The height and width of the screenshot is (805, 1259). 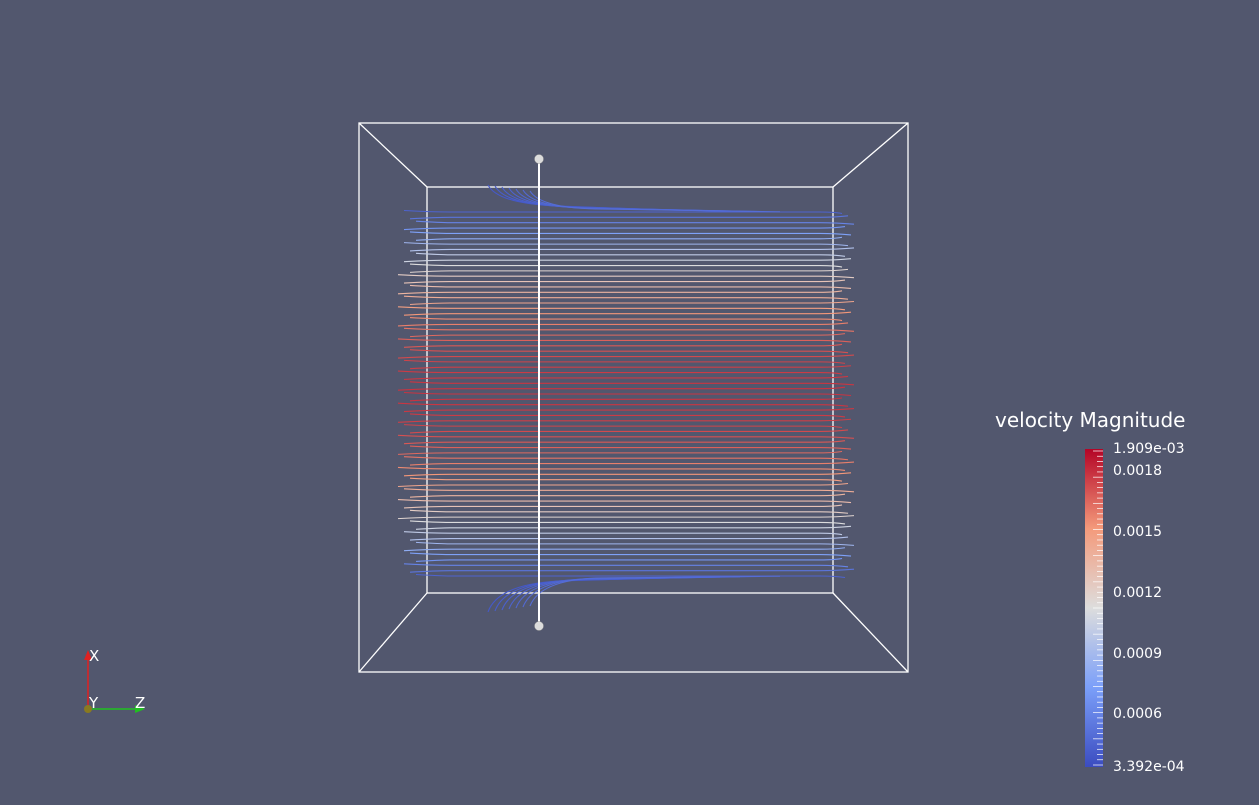 What do you see at coordinates (1137, 471) in the screenshot?
I see `scalar-bar-tick-label: 0.0018` at bounding box center [1137, 471].